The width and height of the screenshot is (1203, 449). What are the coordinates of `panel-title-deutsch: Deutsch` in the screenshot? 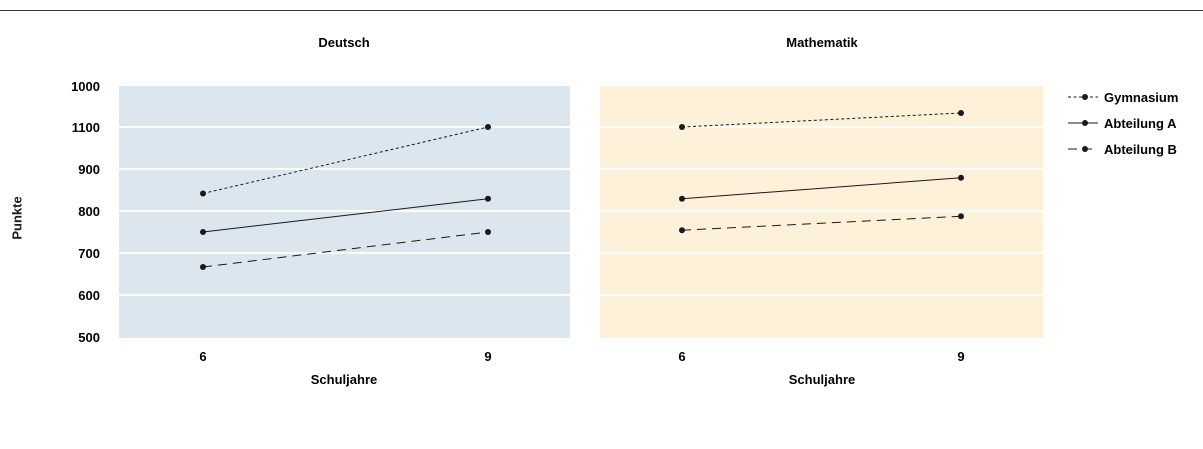 It's located at (343, 42).